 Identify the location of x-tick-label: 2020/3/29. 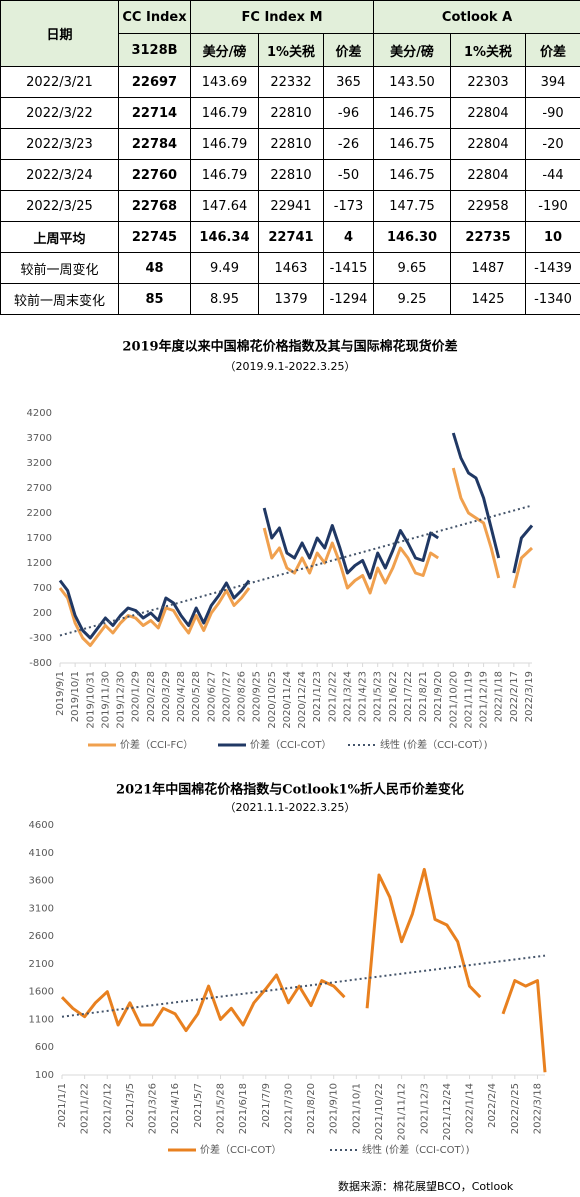
(166, 696).